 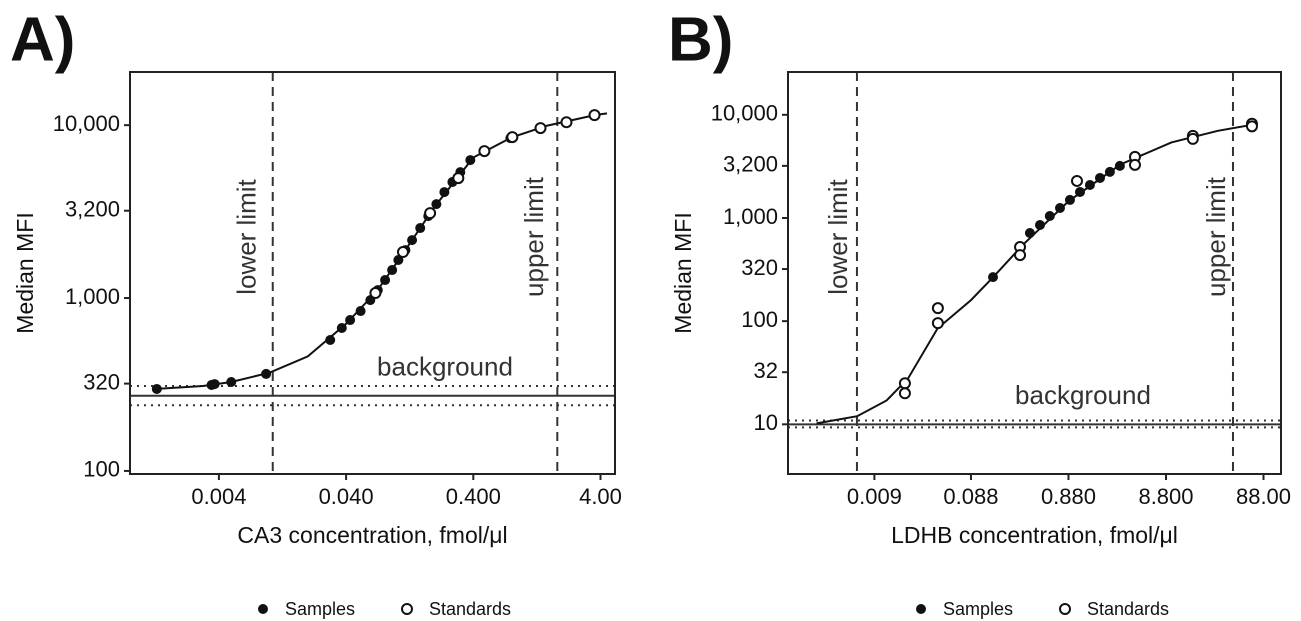 What do you see at coordinates (1263, 496) in the screenshot?
I see `x-tick-label: 88.00` at bounding box center [1263, 496].